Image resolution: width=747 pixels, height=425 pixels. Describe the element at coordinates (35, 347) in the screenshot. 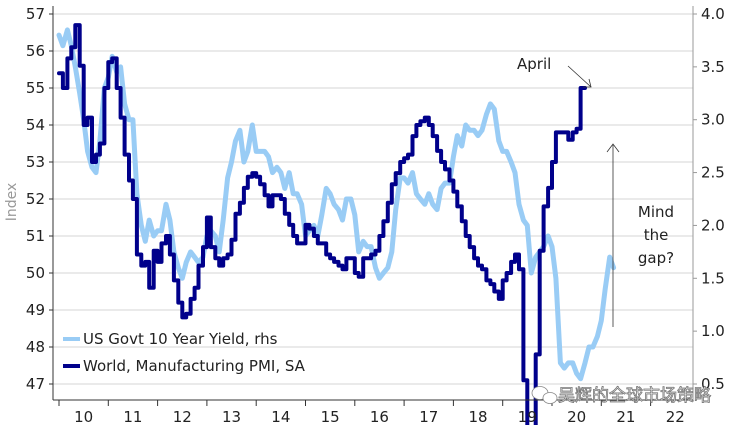

I see `y-tick-label: 48` at that location.